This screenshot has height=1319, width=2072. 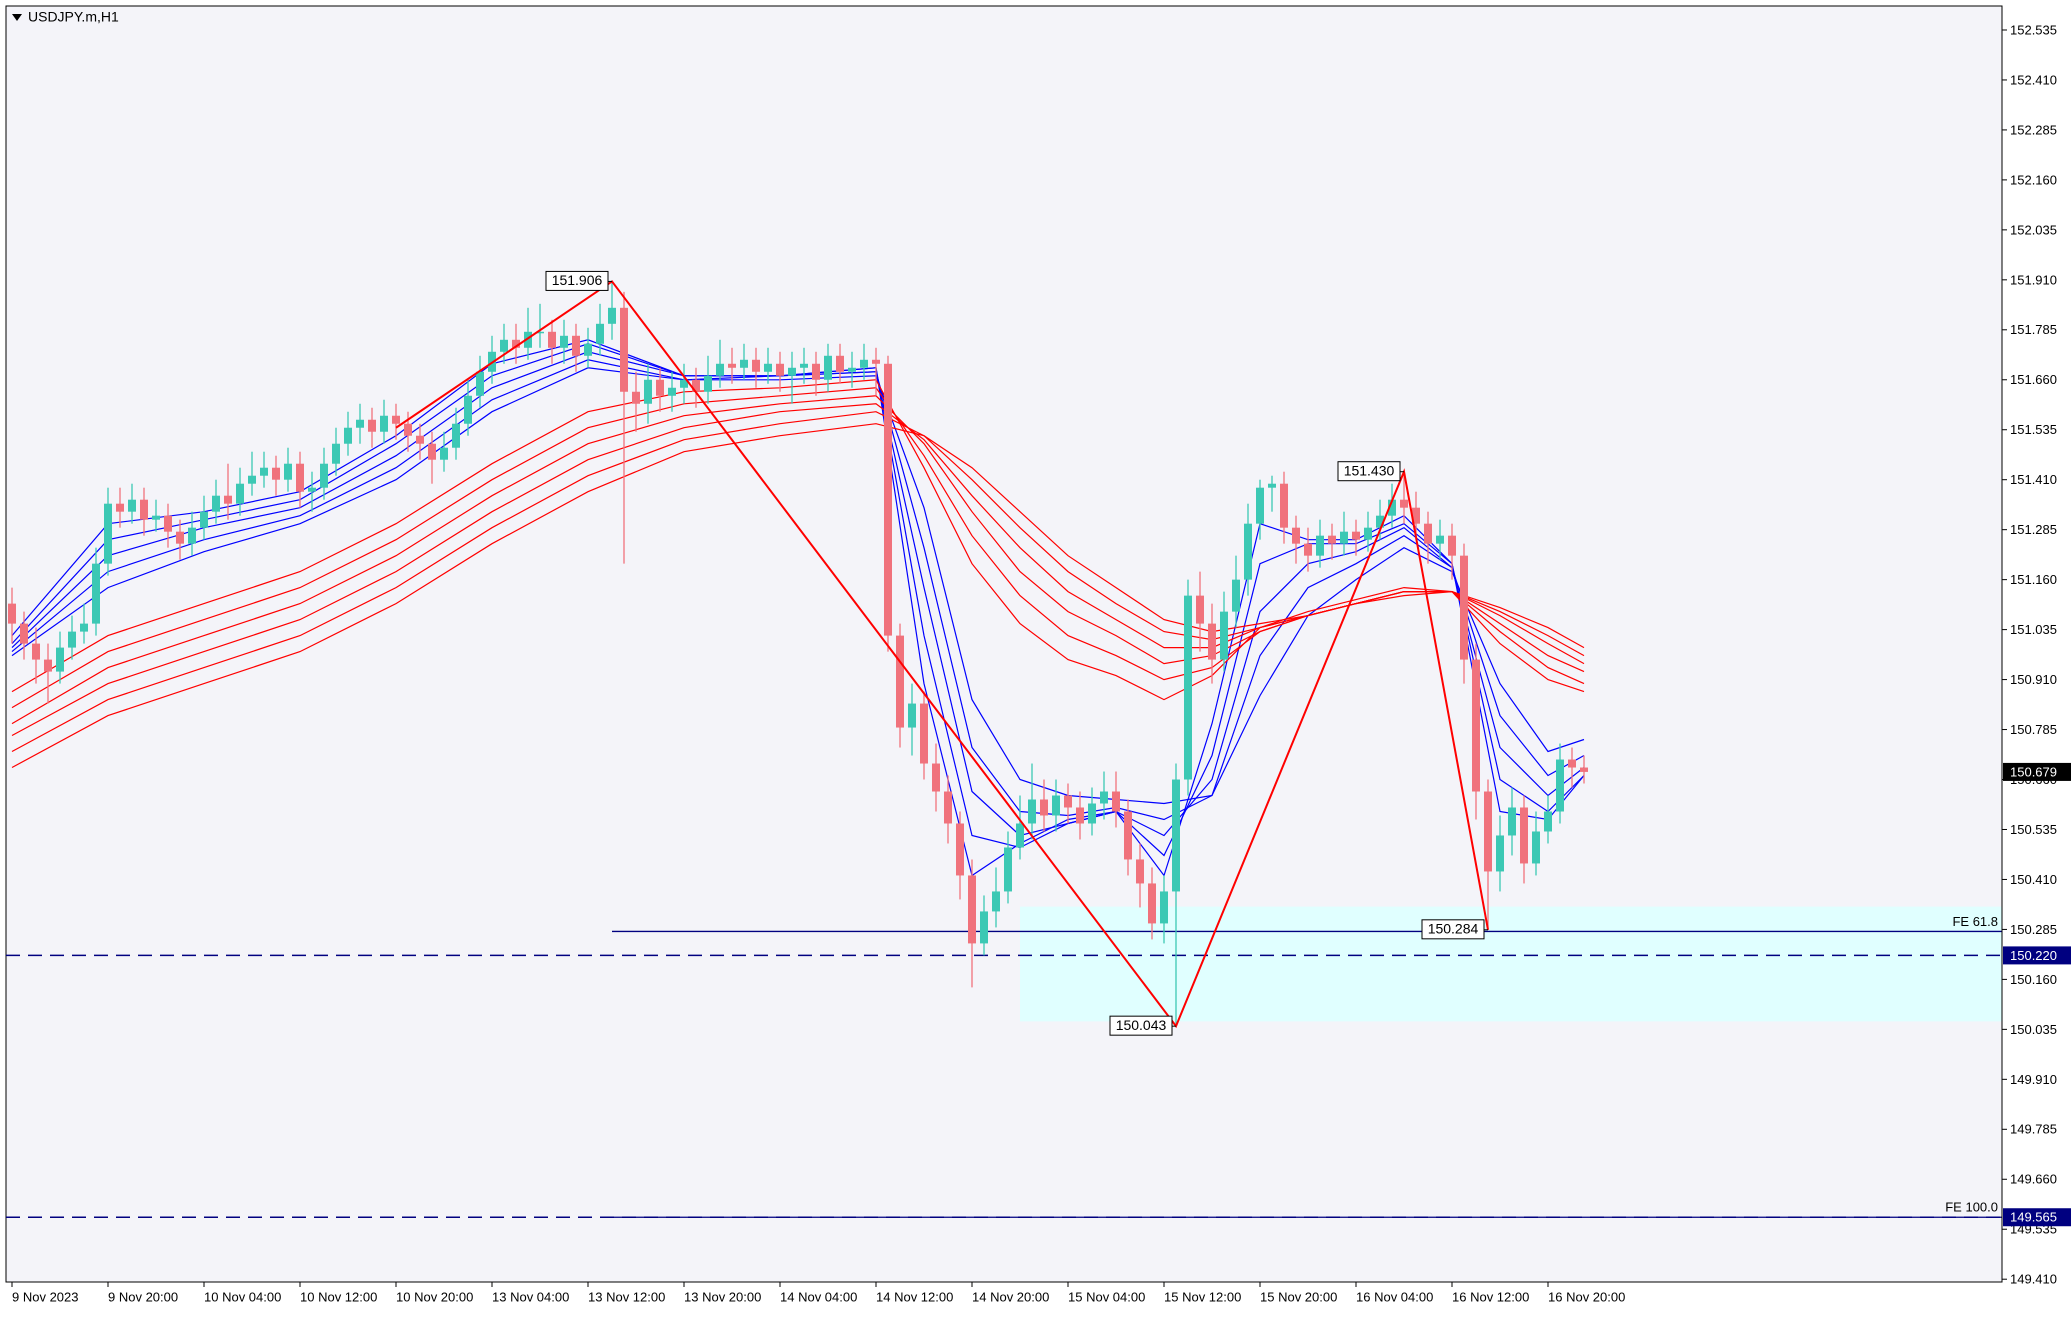 I want to click on level-tag, so click(x=2037, y=1217).